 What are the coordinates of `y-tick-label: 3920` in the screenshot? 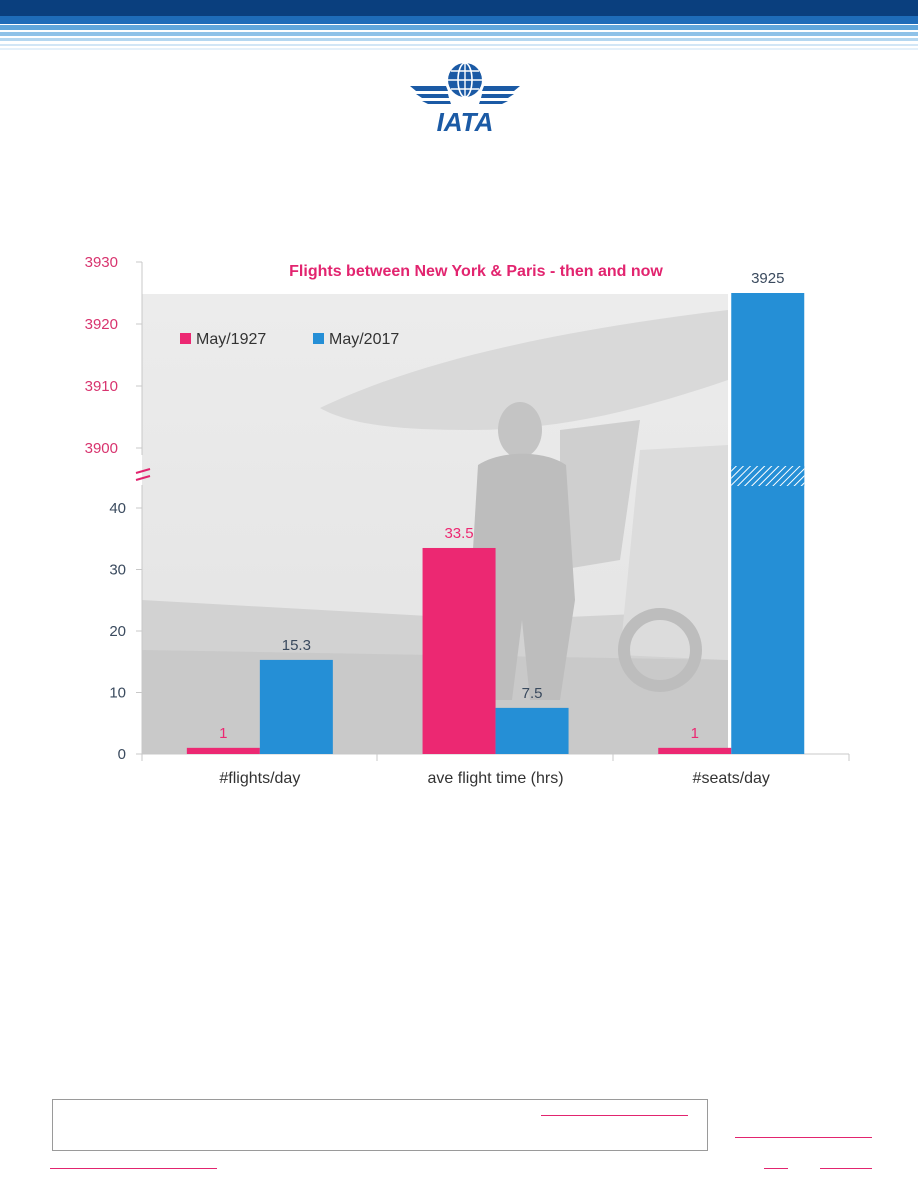 It's located at (101, 324).